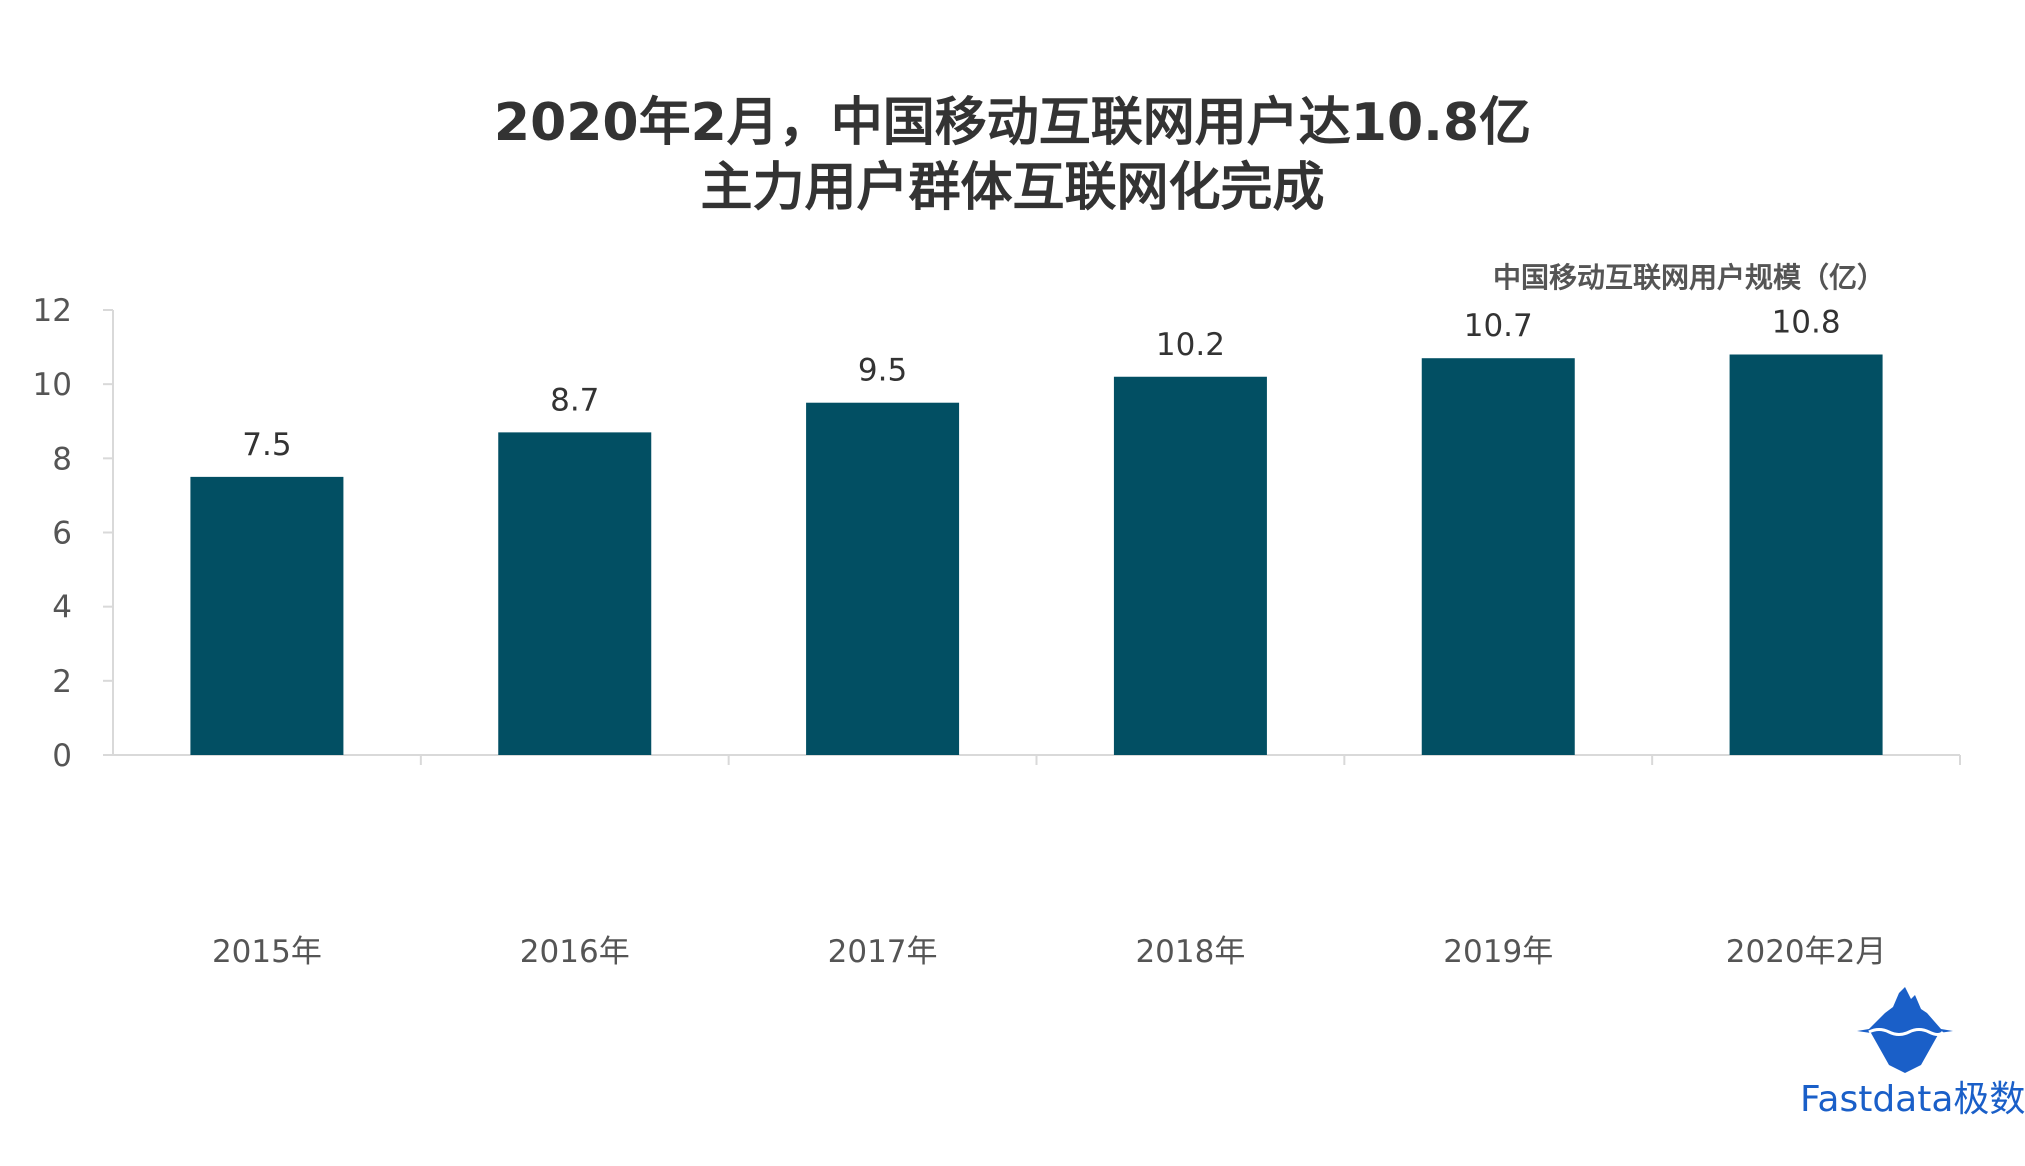  I want to click on x-tick-label: 2018年, so click(1190, 952).